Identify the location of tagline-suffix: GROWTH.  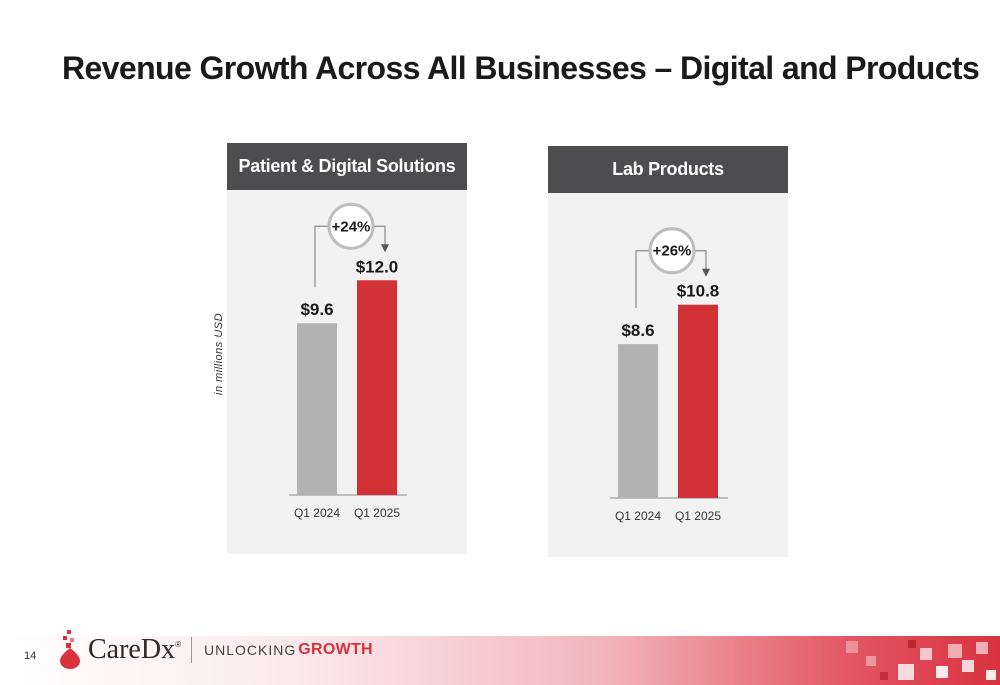
(335, 649).